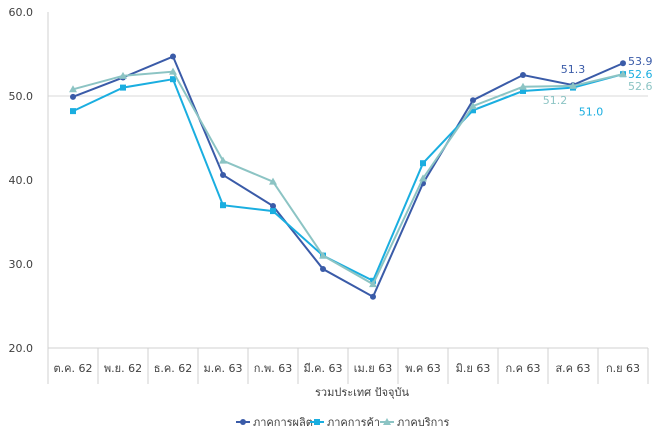 This screenshot has height=432, width=654. Describe the element at coordinates (21, 348) in the screenshot. I see `y-tick-label: 20.0` at that location.